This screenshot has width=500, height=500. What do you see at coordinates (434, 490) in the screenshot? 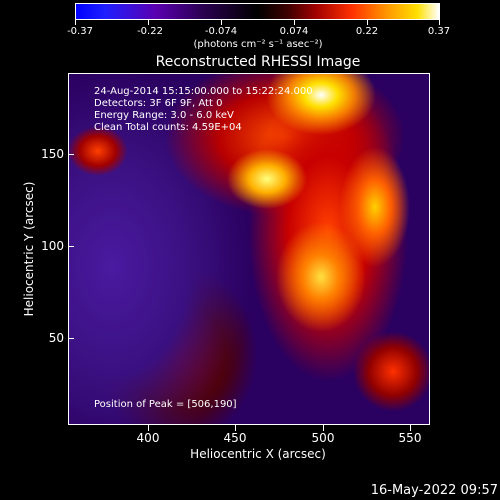
I see `timestamp: 16-May-2022 09:57` at bounding box center [434, 490].